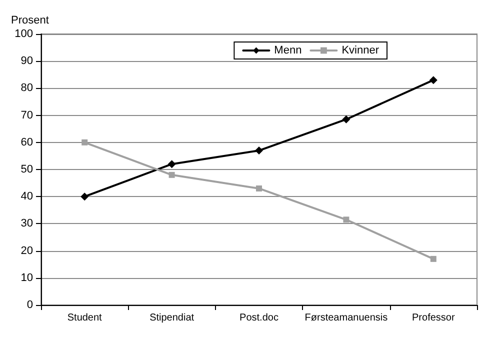  I want to click on y-tick-label: 30, so click(26, 224).